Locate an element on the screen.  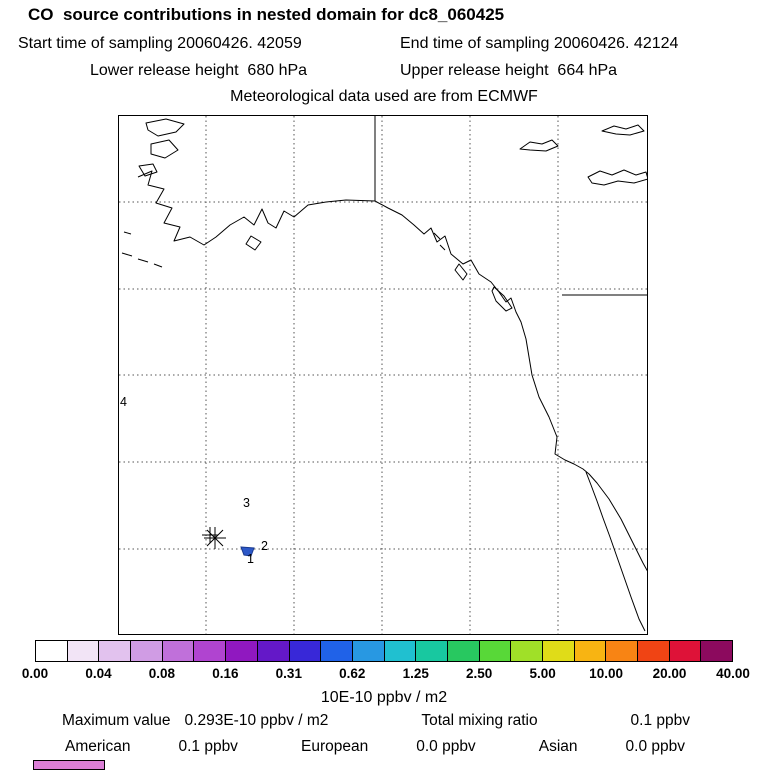
colorbar-tick-label: 2.50 is located at coordinates (479, 673).